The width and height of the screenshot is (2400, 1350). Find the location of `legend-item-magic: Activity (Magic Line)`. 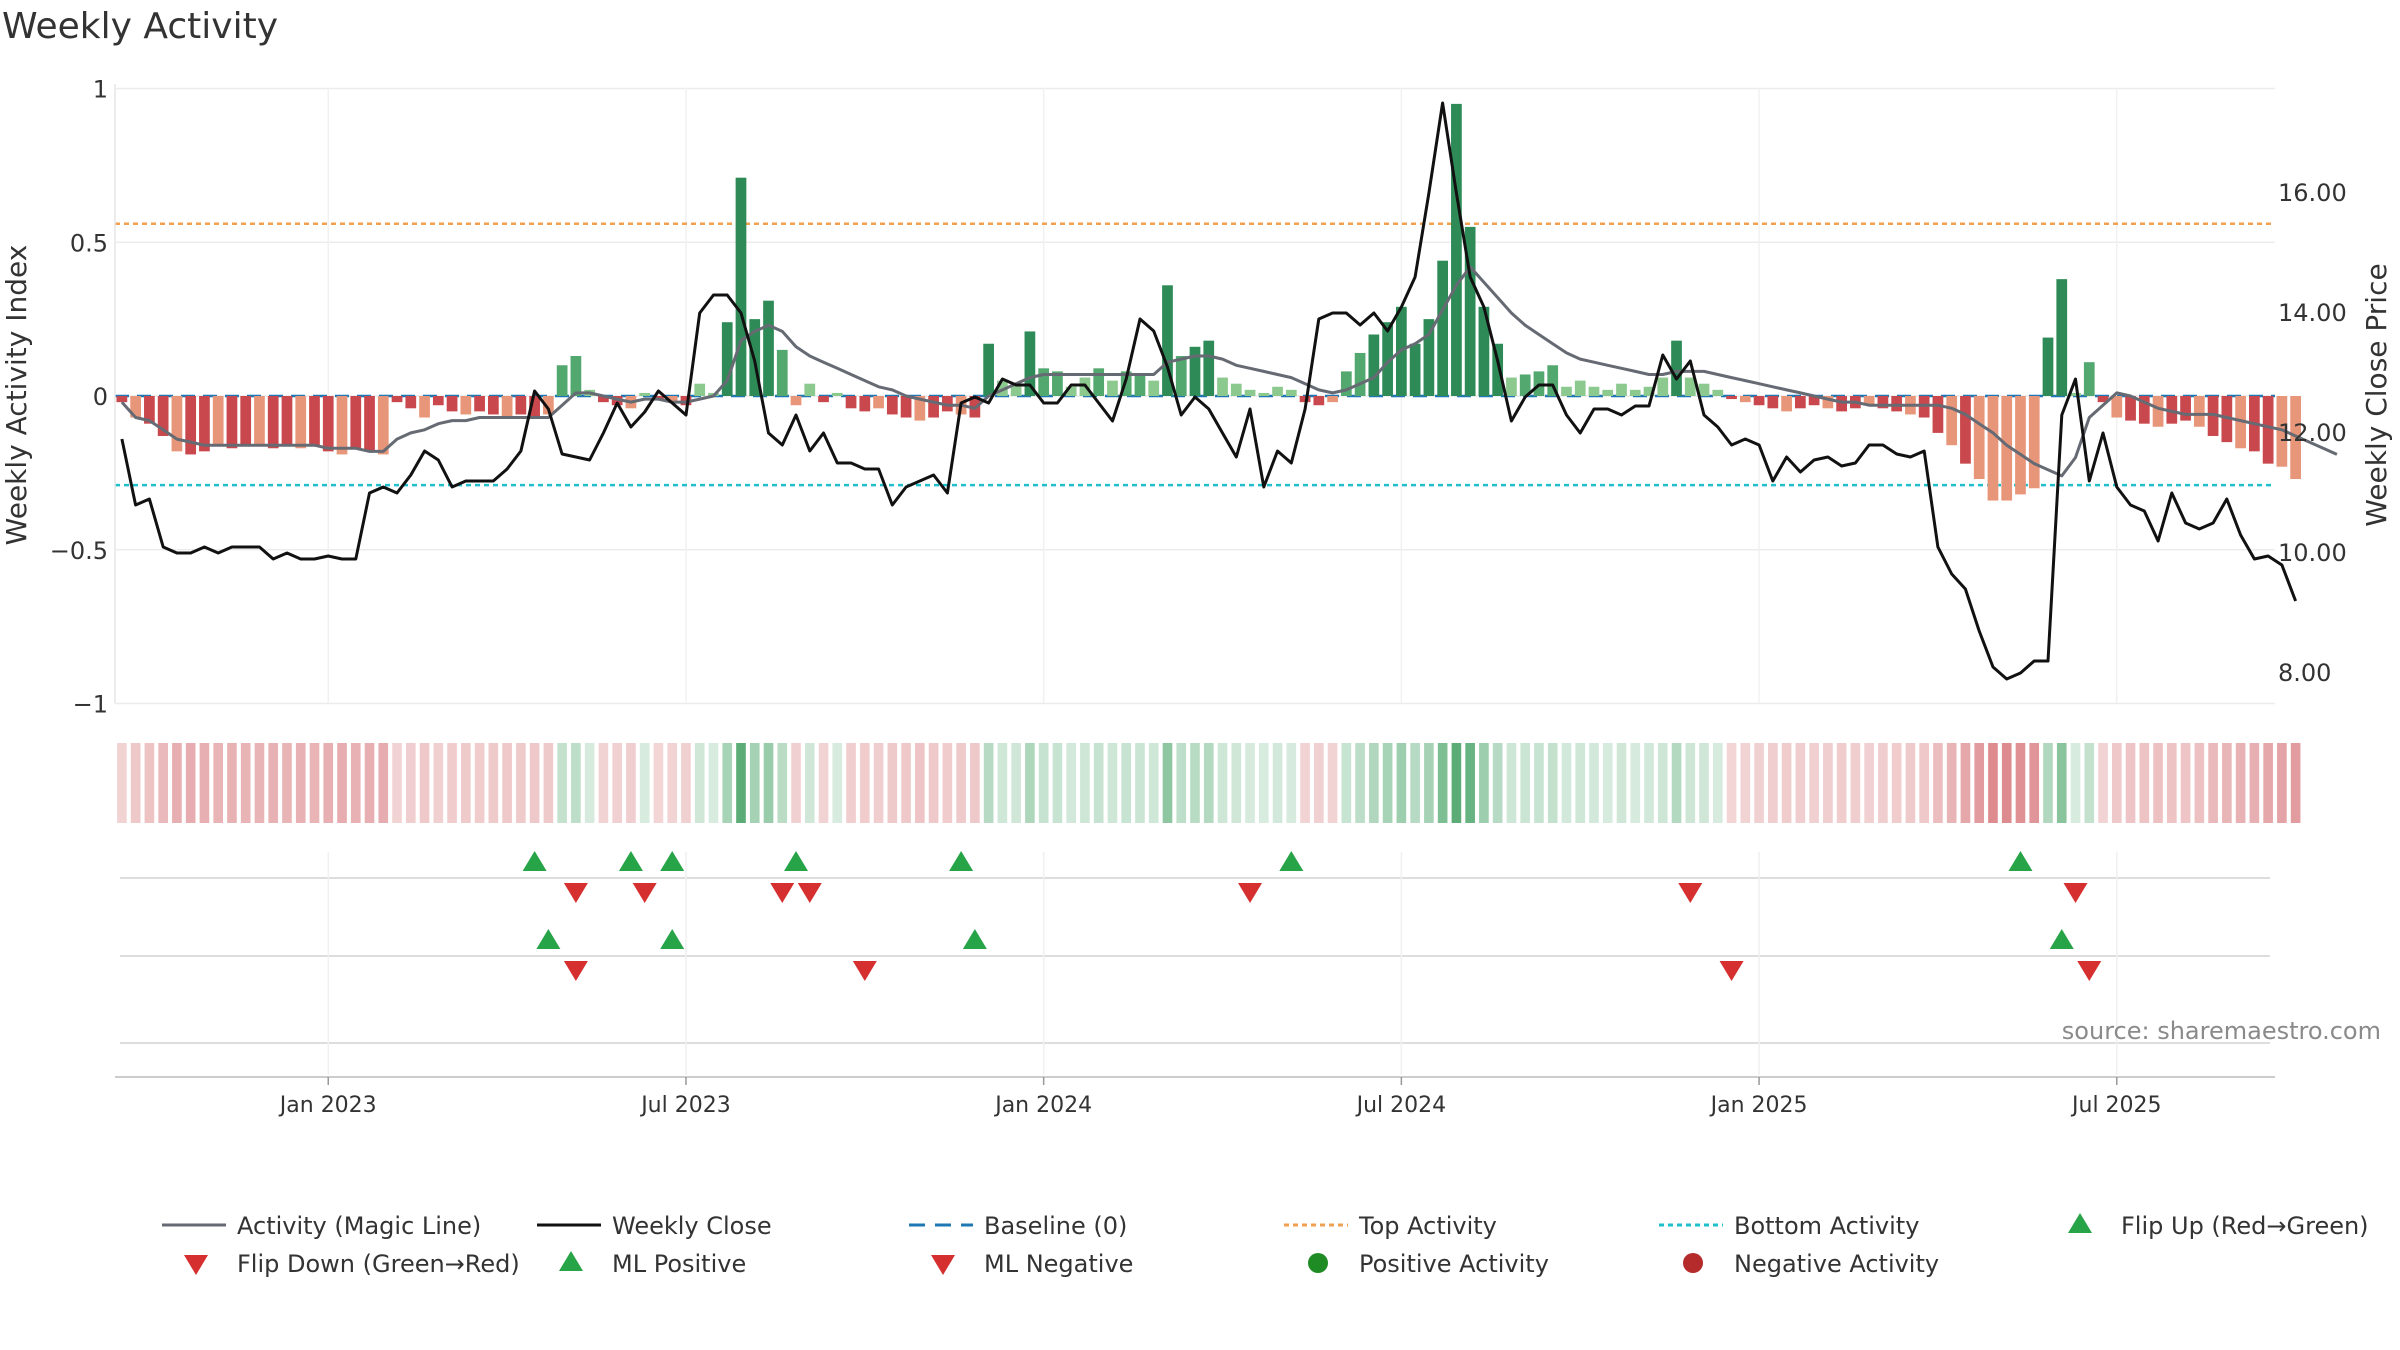

legend-item-magic: Activity (Magic Line) is located at coordinates (321, 1226).